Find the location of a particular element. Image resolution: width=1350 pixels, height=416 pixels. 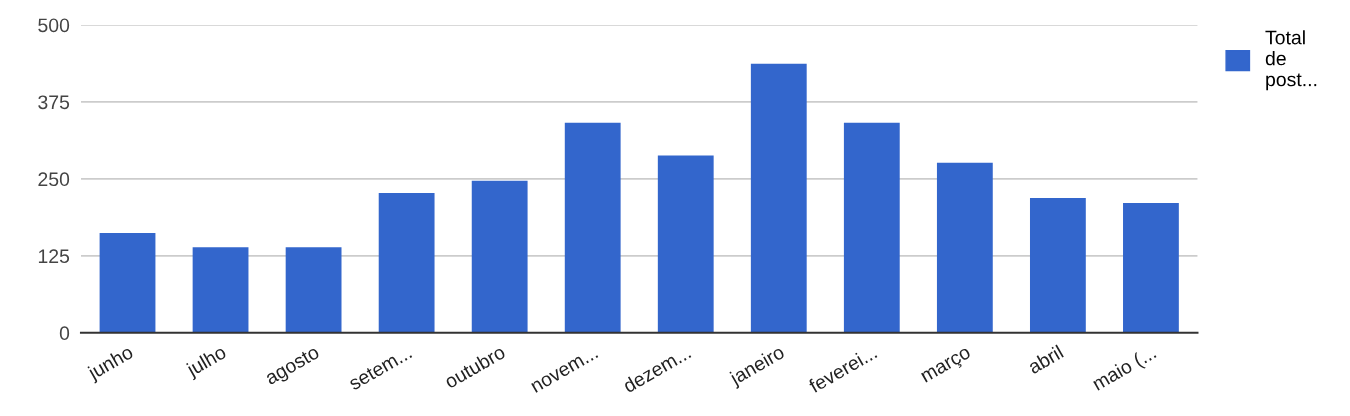

x-tick-label: abril is located at coordinates (1045, 359).